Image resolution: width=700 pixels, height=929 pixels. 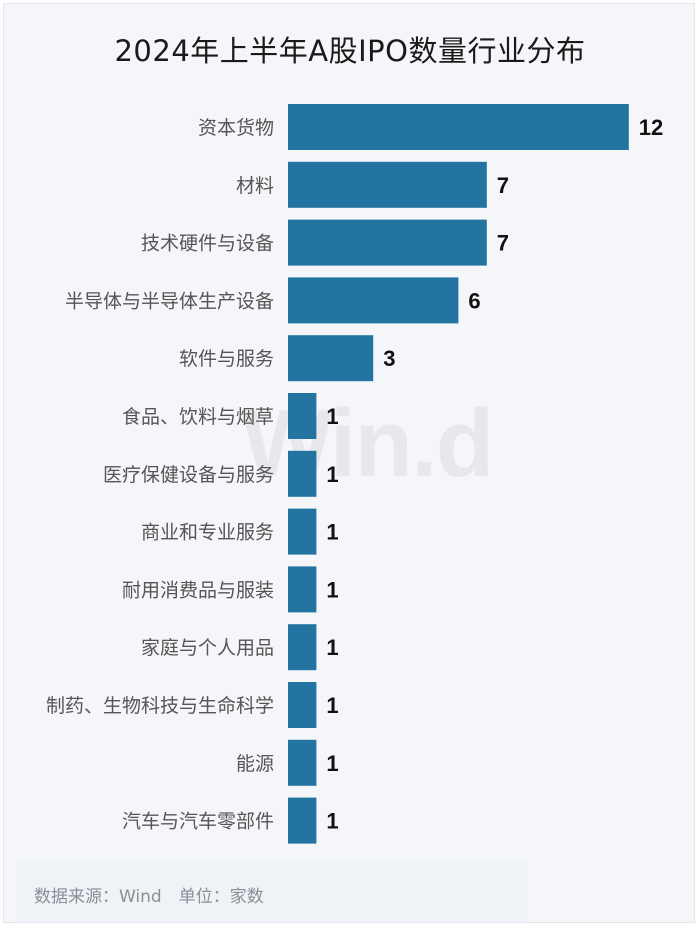 I want to click on category-label: 资本货物, so click(x=236, y=128).